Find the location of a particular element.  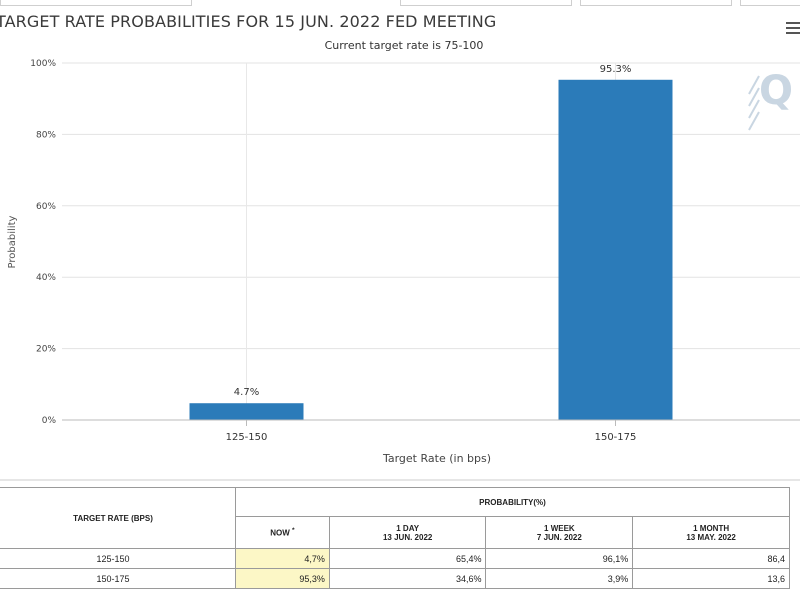

row-1week: 3,9% is located at coordinates (559, 578).